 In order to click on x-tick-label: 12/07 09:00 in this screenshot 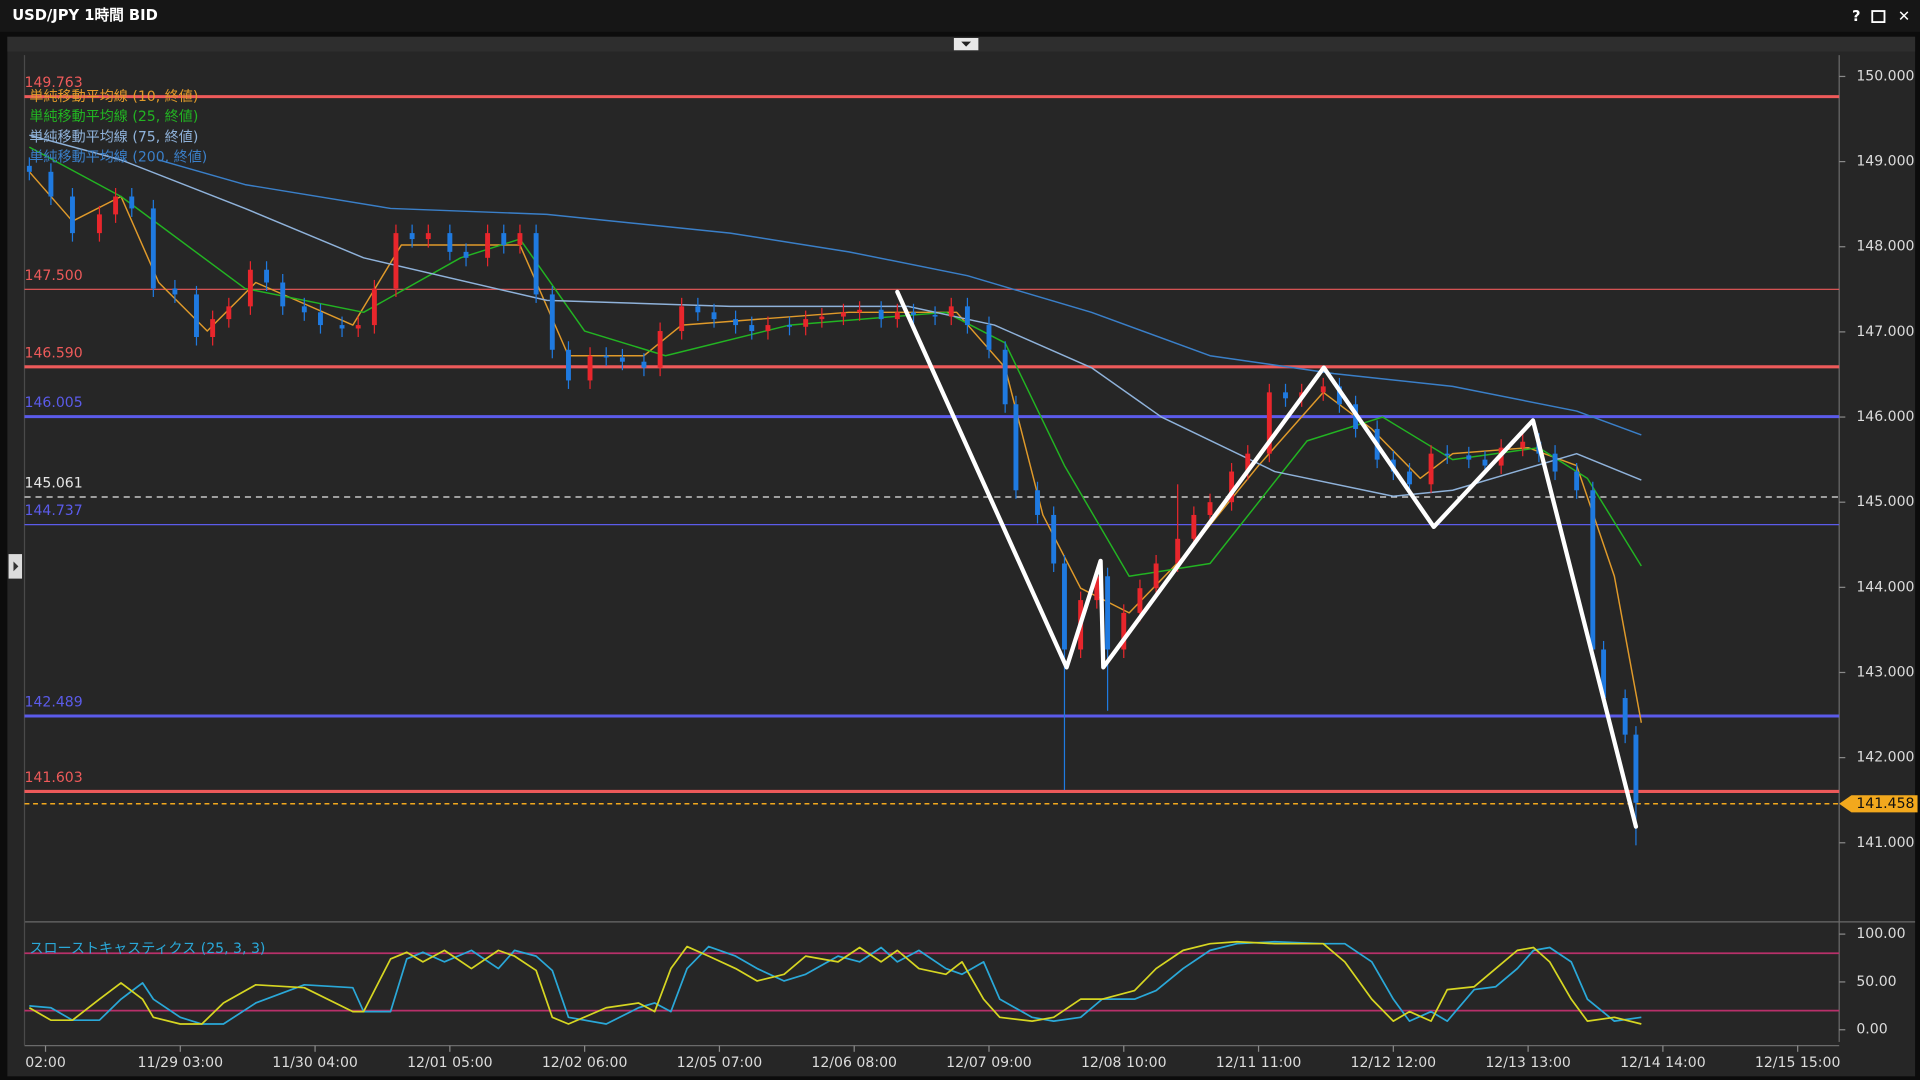, I will do `click(989, 1063)`.